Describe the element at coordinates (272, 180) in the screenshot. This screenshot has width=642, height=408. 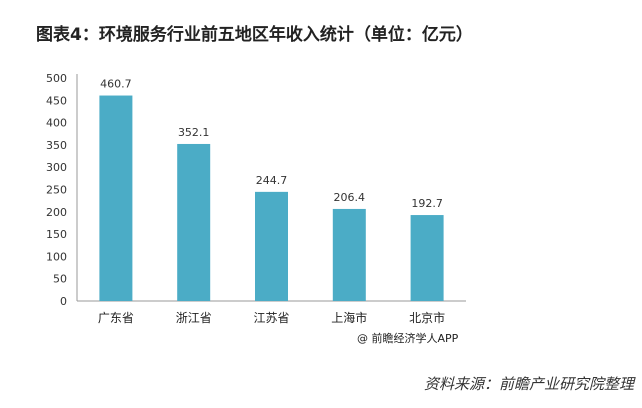
I see `data-label: 244.7` at that location.